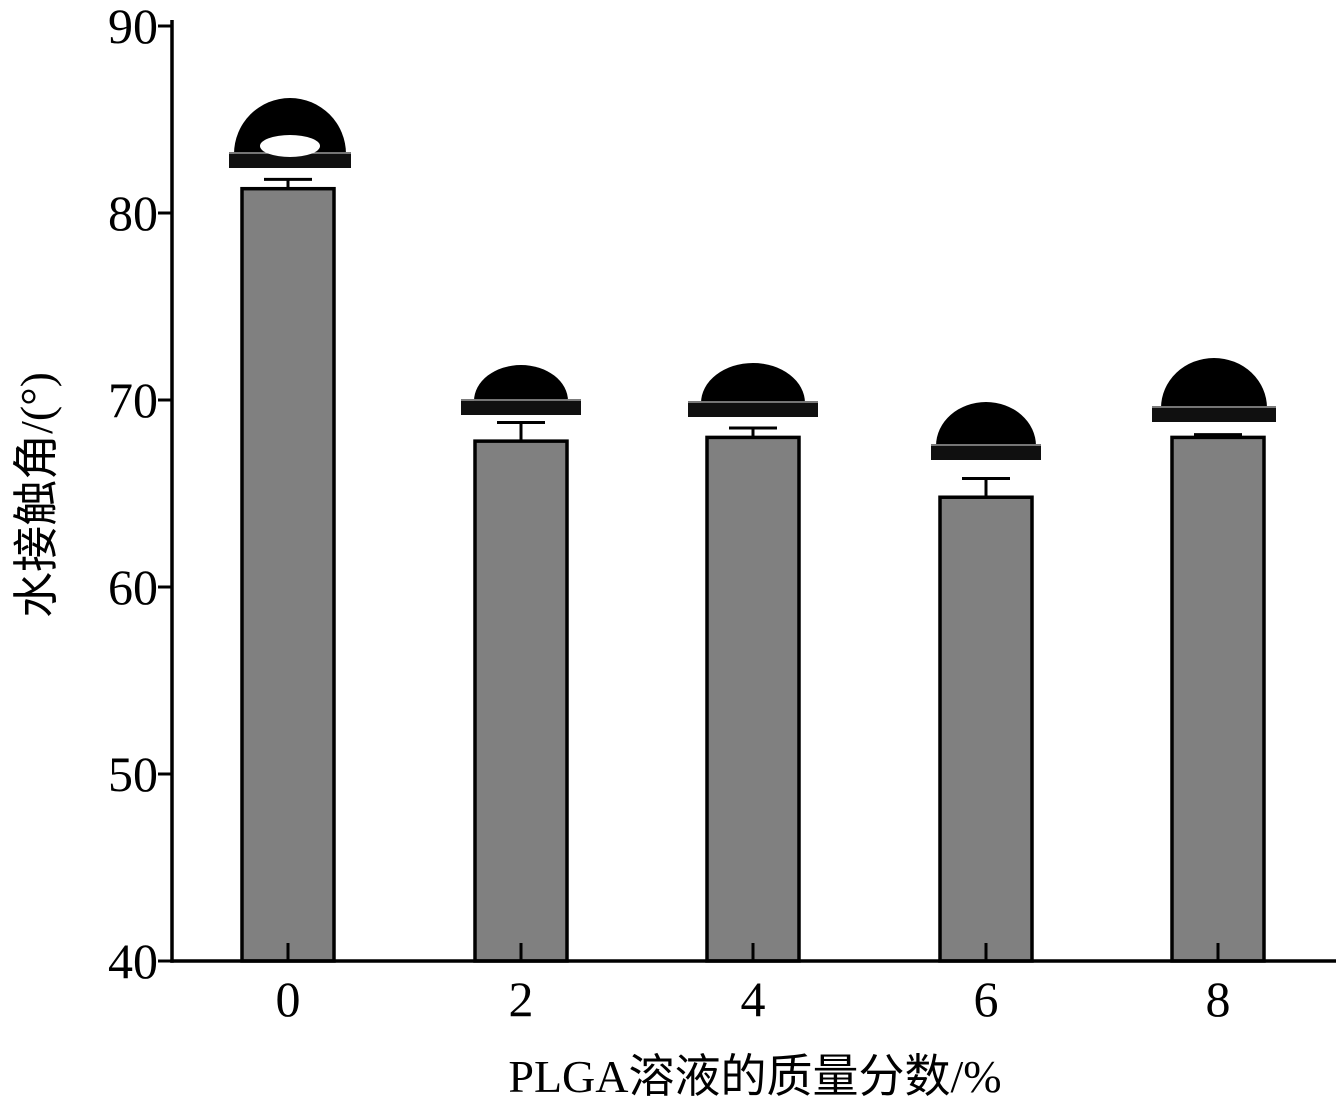  Describe the element at coordinates (1218, 999) in the screenshot. I see `x-tick-label: 8` at that location.